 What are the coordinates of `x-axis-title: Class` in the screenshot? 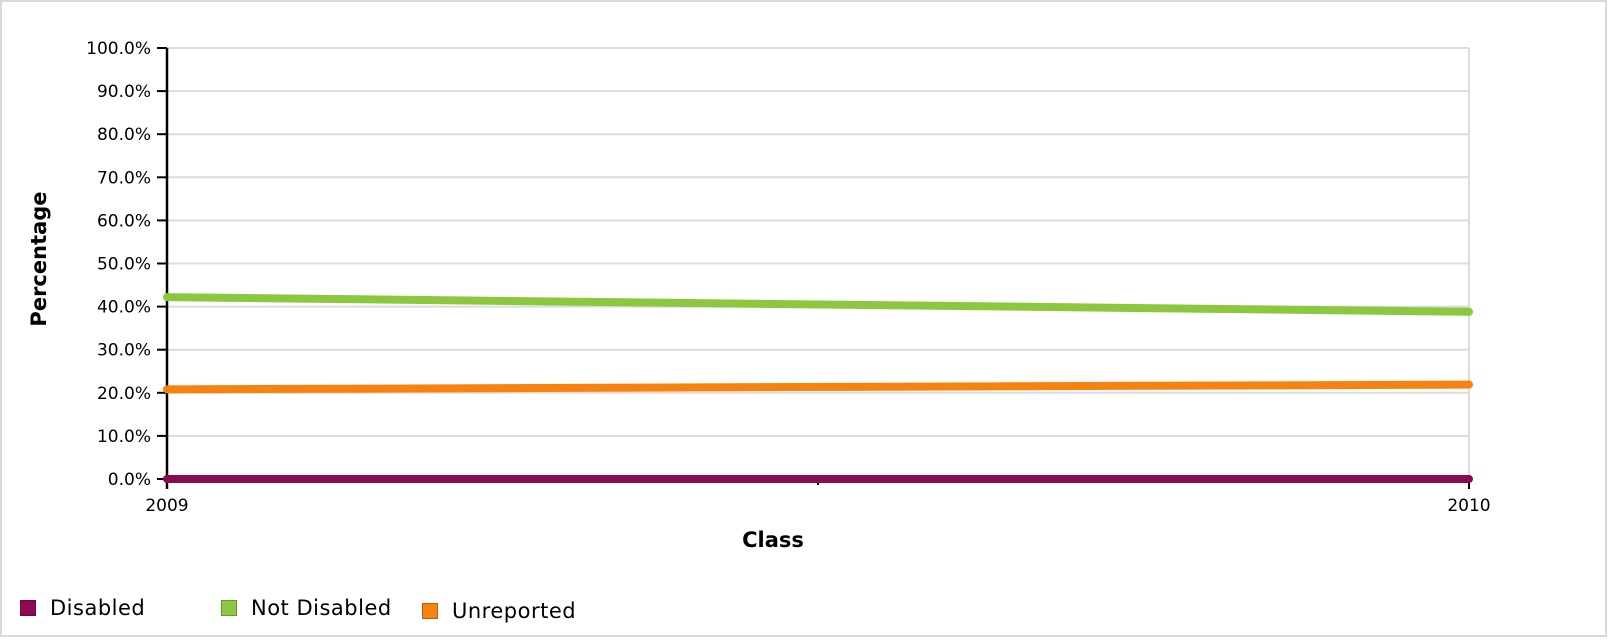 It's located at (773, 540).